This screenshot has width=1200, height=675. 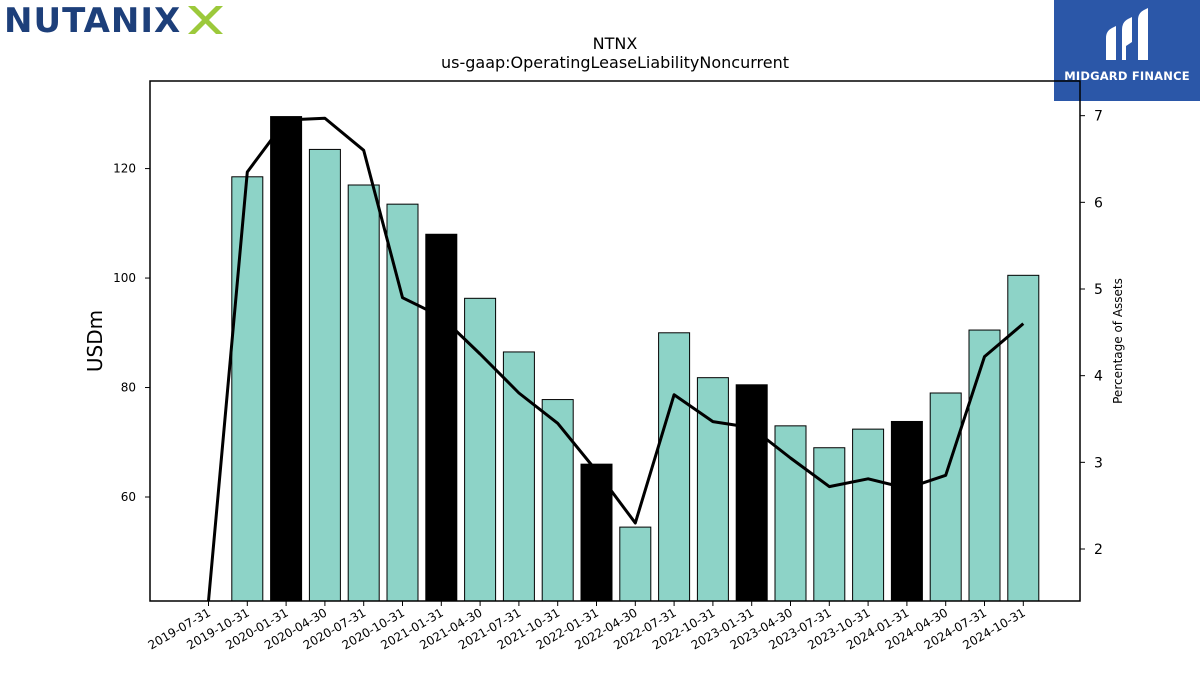 What do you see at coordinates (1118, 341) in the screenshot?
I see `y2-axis-label: Percentage of Assets` at bounding box center [1118, 341].